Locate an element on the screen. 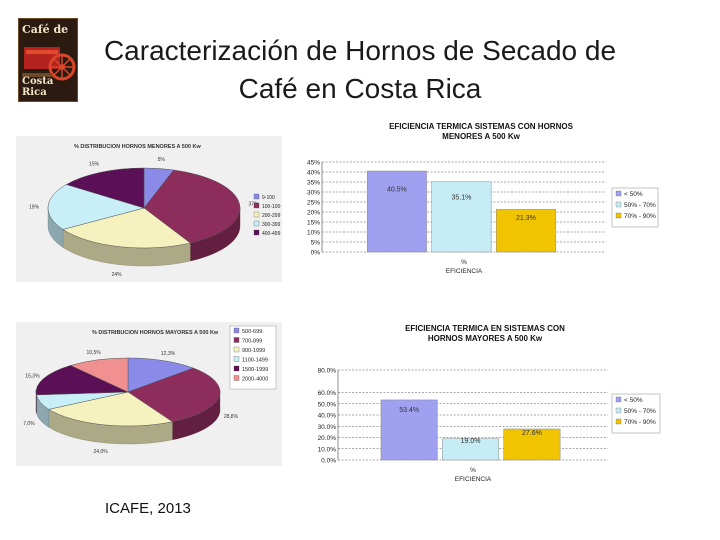 Image resolution: width=720 pixels, height=540 pixels. pie-slice-label: 7,0% is located at coordinates (29, 424).